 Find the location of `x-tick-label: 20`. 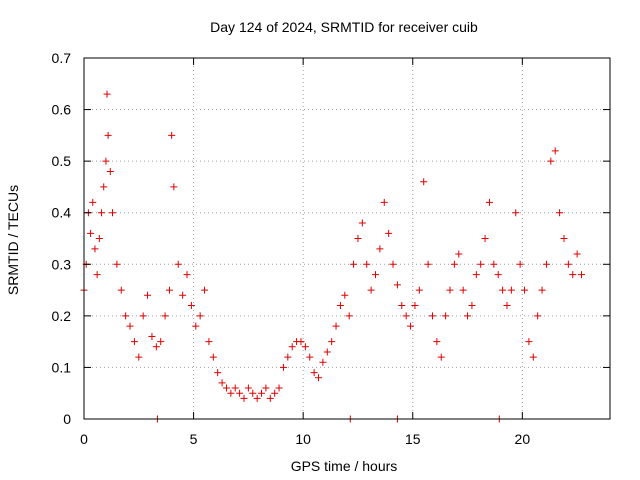

x-tick-label: 20 is located at coordinates (523, 439).